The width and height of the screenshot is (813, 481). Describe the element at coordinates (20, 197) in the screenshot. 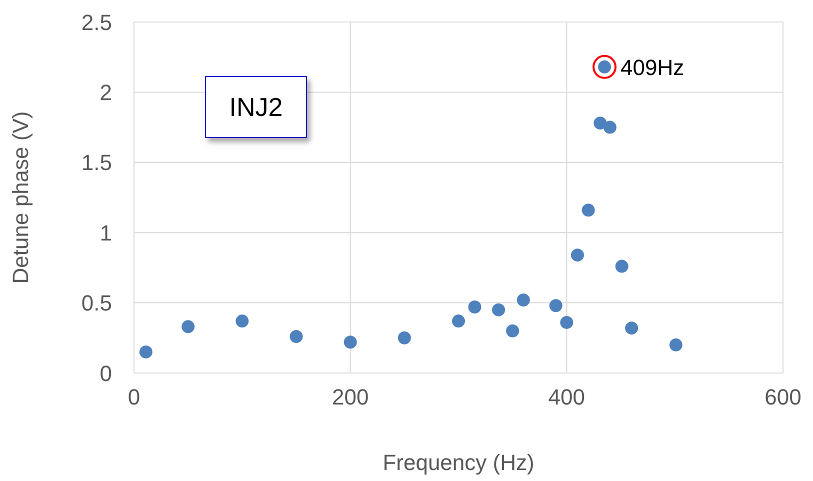

I see `y-axis-title: Detune phase (V)` at that location.